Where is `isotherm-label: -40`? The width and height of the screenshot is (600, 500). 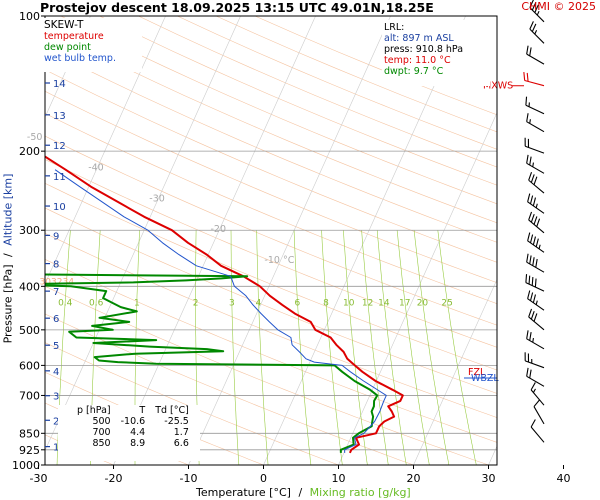 isotherm-label: -40 is located at coordinates (96, 168).